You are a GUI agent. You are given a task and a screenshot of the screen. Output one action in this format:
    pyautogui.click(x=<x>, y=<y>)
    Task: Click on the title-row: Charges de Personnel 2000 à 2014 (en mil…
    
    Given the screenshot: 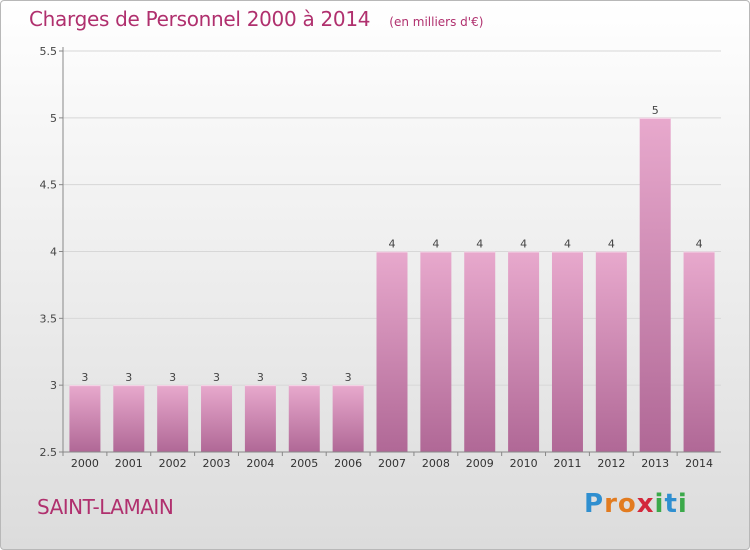 What is the action you would take?
    pyautogui.click(x=256, y=19)
    